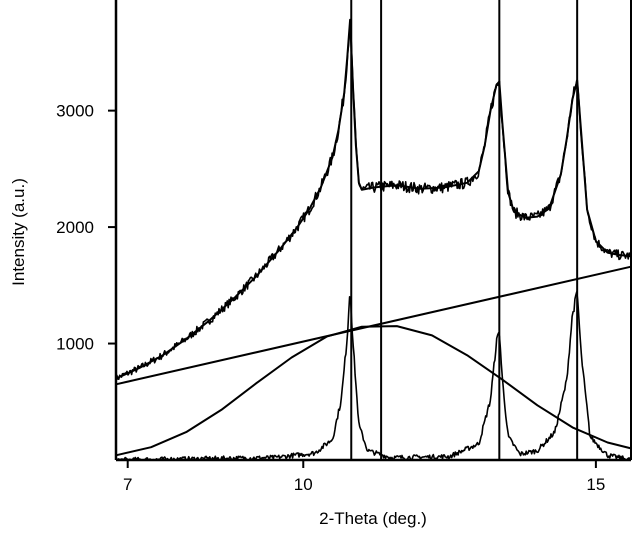 The height and width of the screenshot is (534, 640). Describe the element at coordinates (595, 484) in the screenshot. I see `x-tick-label-15: 15` at that location.